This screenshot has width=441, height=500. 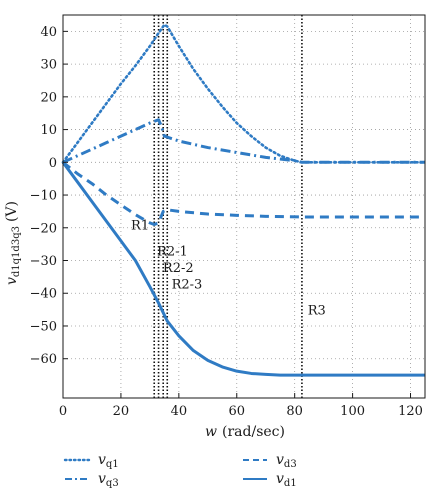 What do you see at coordinates (243, 193) in the screenshot?
I see `series-line-d3` at bounding box center [243, 193].